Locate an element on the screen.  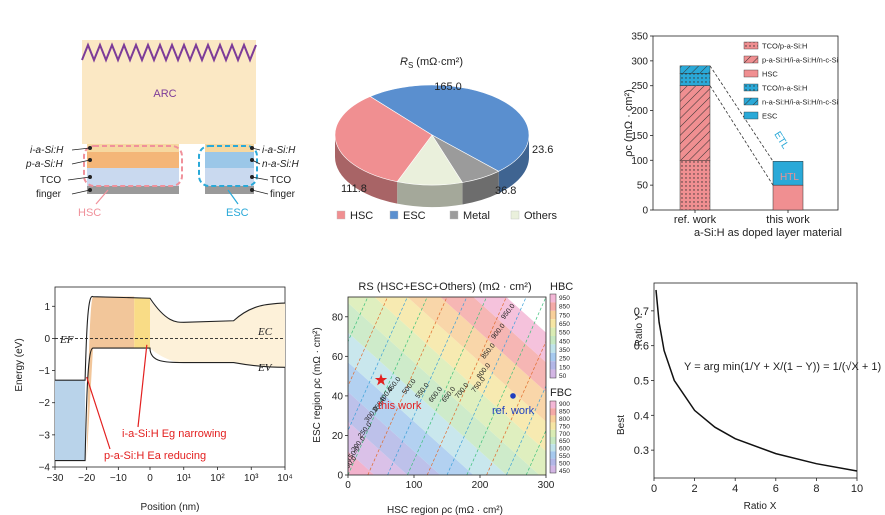
fbc-tick-label: 500 is located at coordinates (564, 464).